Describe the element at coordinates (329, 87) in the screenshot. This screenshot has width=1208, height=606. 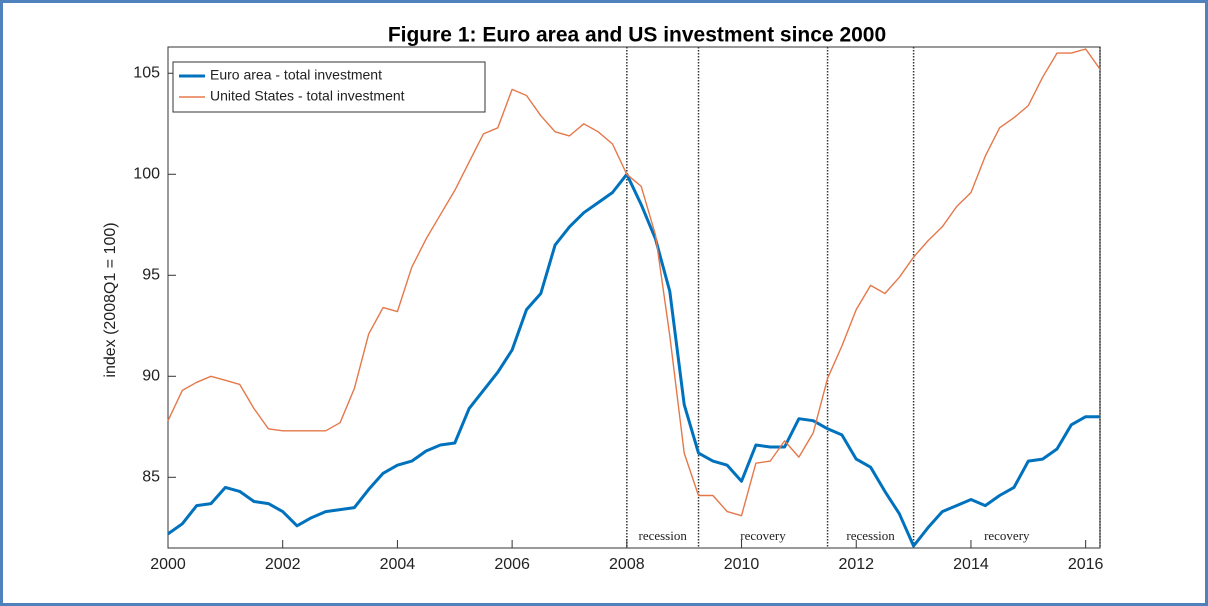
I see `legend-box` at that location.